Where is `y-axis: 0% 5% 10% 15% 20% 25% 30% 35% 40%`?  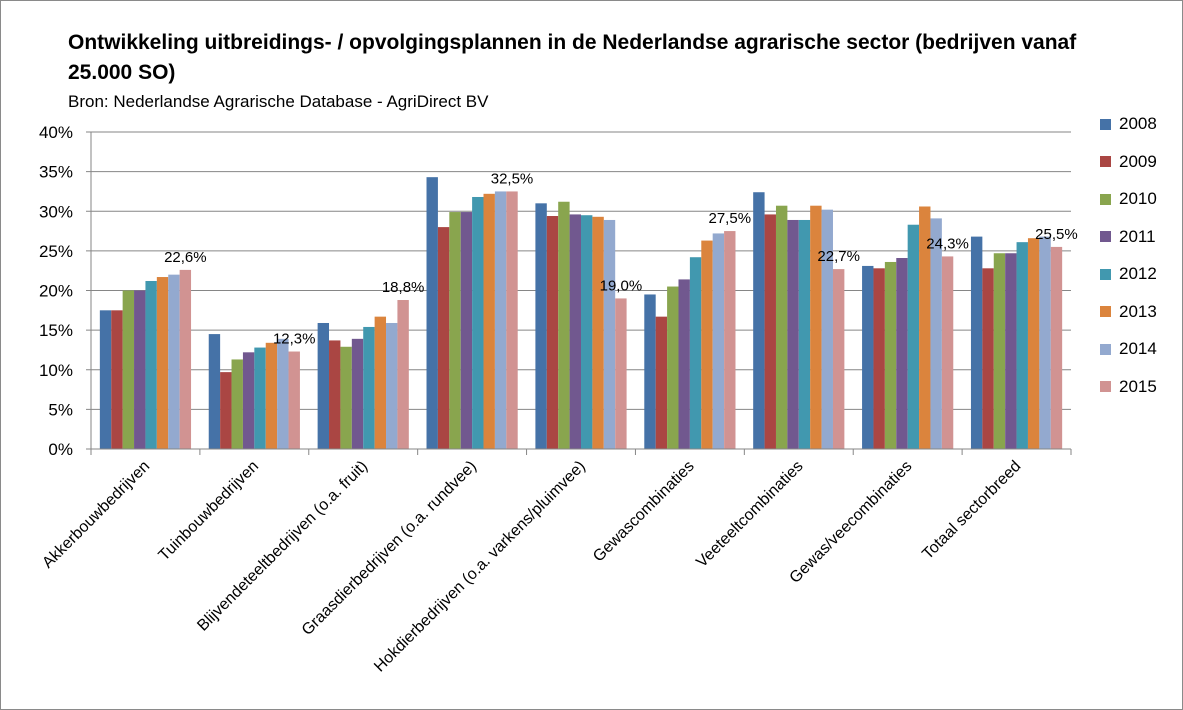
y-axis: 0% 5% 10% 15% 20% 25% 30% 35% 40% is located at coordinates (65, 291).